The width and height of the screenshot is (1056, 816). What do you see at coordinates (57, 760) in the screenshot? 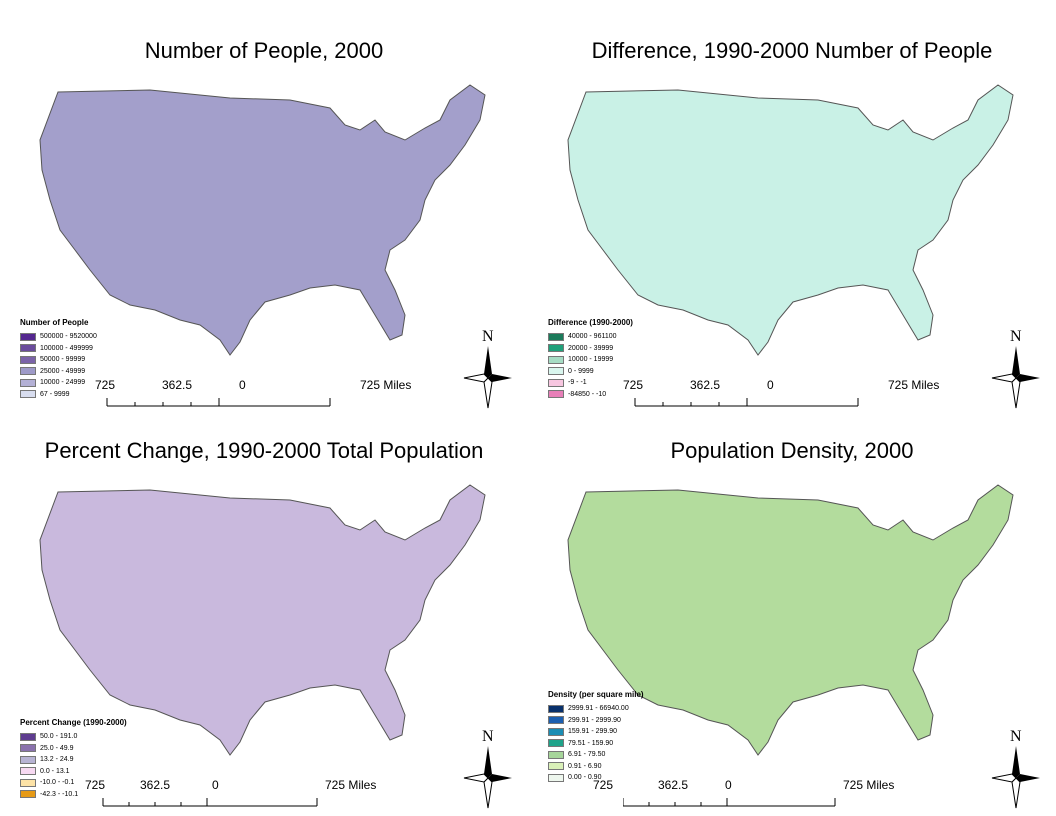
I see `legend-label: 13.2 - 24.9` at bounding box center [57, 760].